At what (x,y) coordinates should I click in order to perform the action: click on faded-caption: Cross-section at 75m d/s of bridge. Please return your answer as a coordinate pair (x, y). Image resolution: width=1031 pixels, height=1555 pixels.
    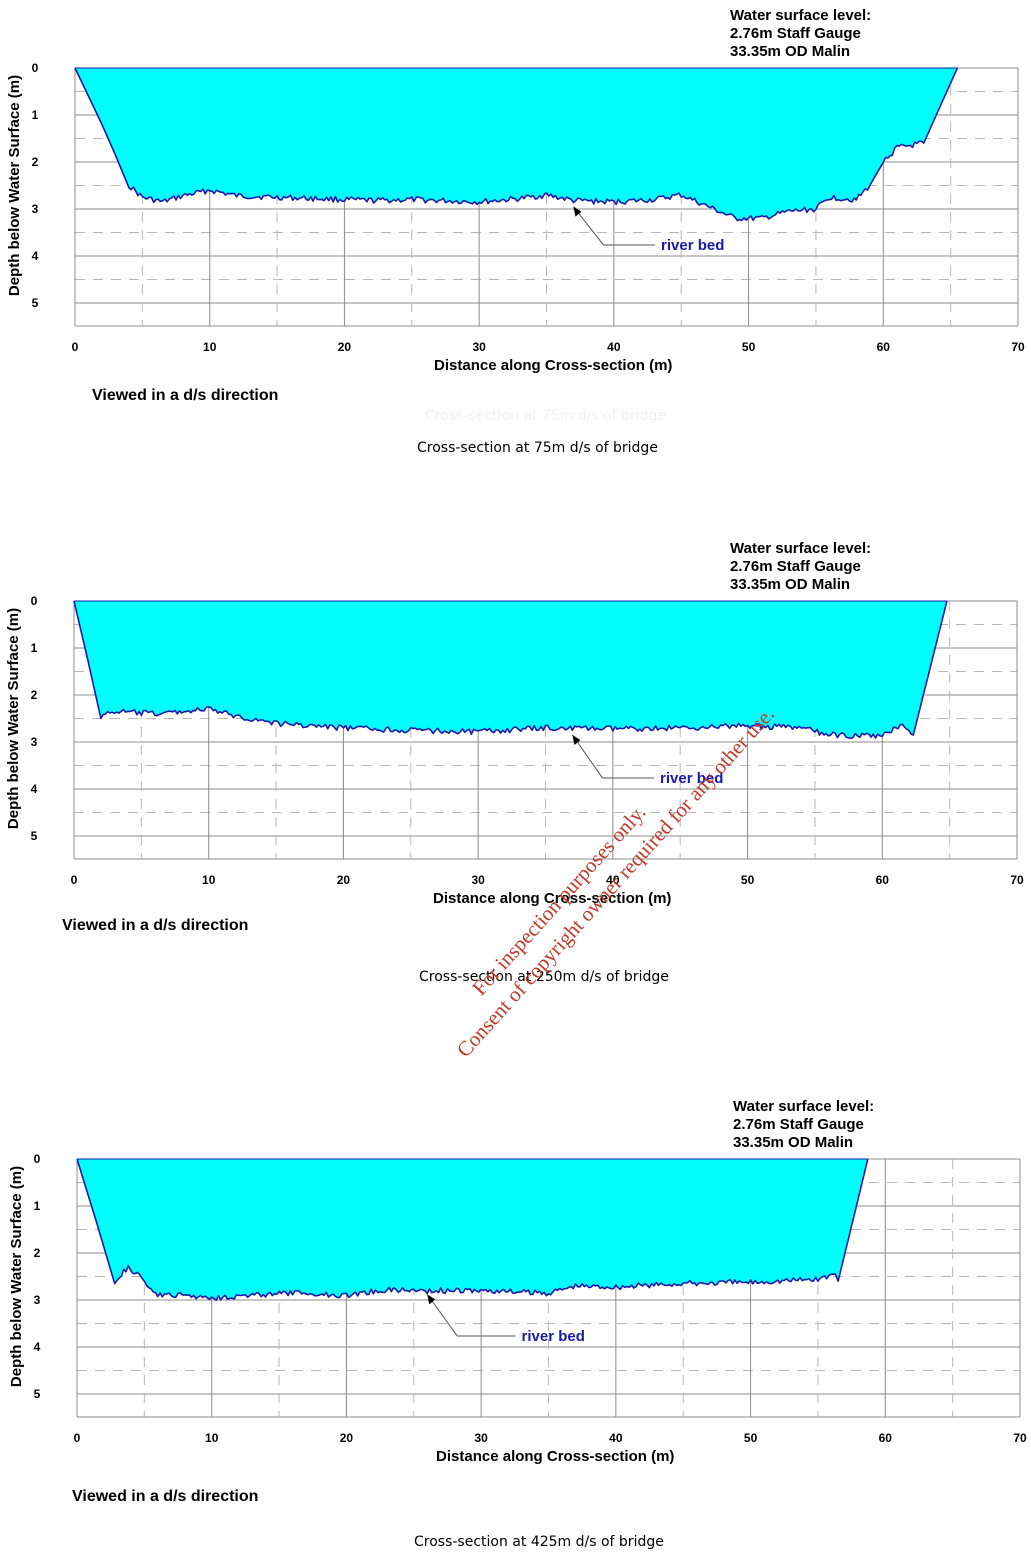
    Looking at the image, I should click on (545, 416).